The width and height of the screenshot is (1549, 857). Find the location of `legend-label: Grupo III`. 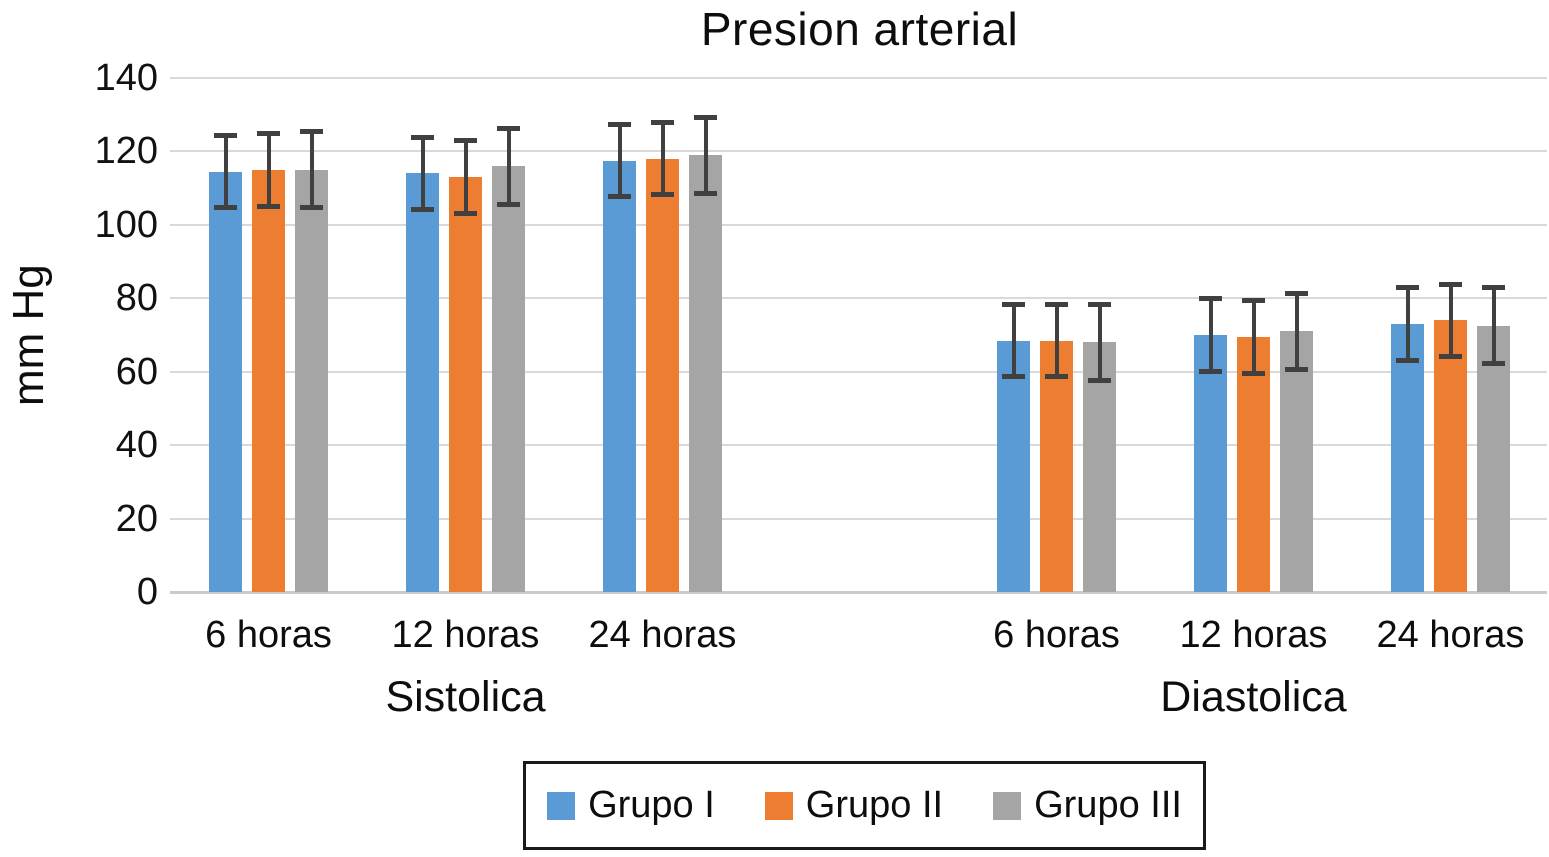

legend-label: Grupo III is located at coordinates (1108, 805).